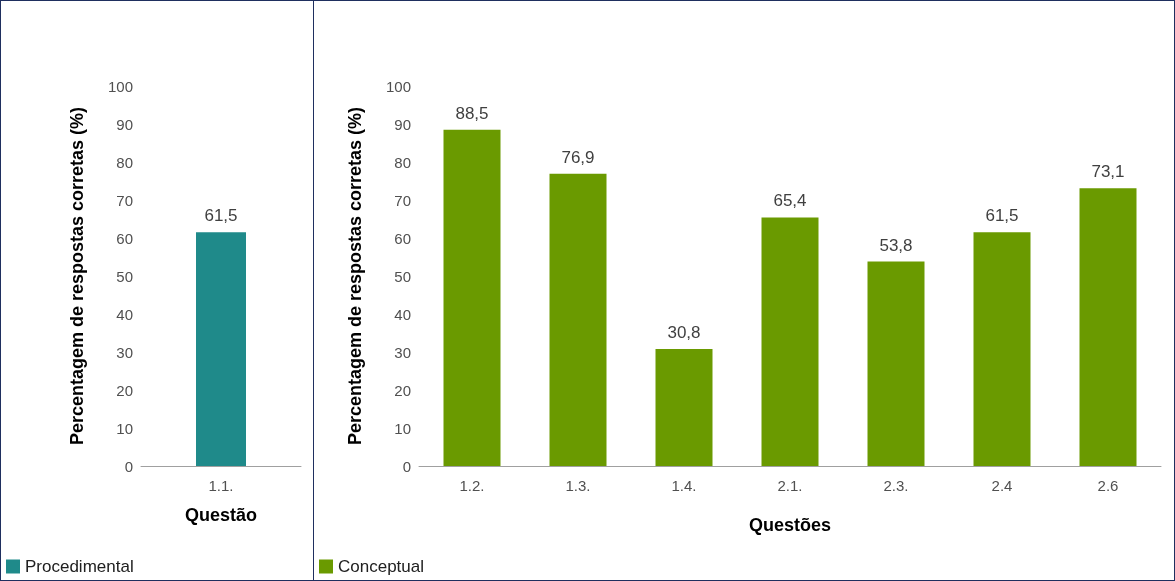 Image resolution: width=1175 pixels, height=581 pixels. What do you see at coordinates (221, 485) in the screenshot?
I see `x-tick-label: 1.1.` at bounding box center [221, 485].